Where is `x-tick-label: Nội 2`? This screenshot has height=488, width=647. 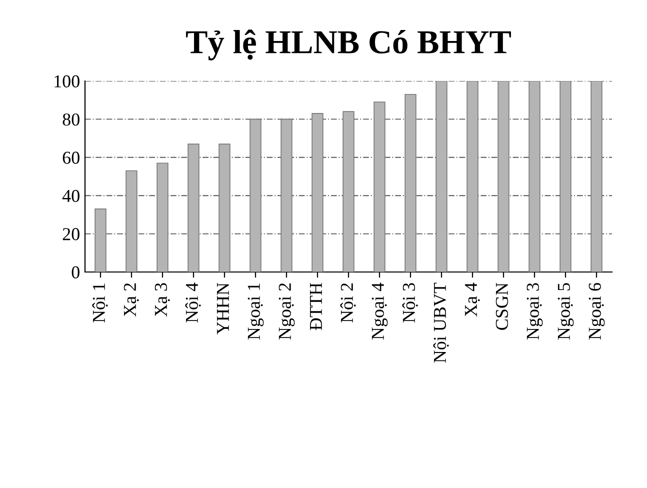 x-tick-label: Nội 2 is located at coordinates (348, 303).